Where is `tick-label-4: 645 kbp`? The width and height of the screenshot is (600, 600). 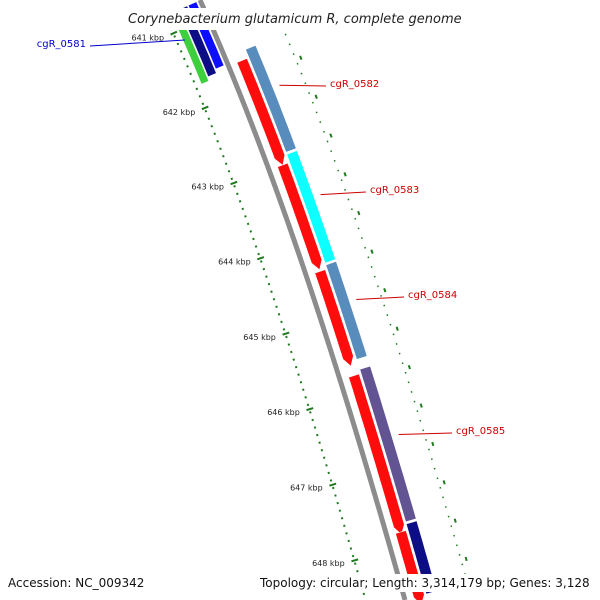 tick-label-4: 645 kbp is located at coordinates (259, 337).